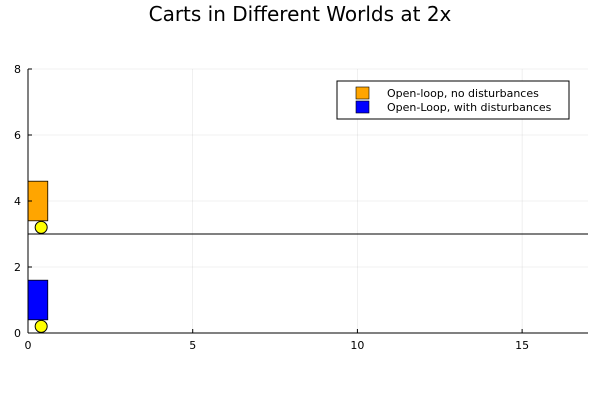  Describe the element at coordinates (28, 345) in the screenshot. I see `x-tick-label: 0` at that location.